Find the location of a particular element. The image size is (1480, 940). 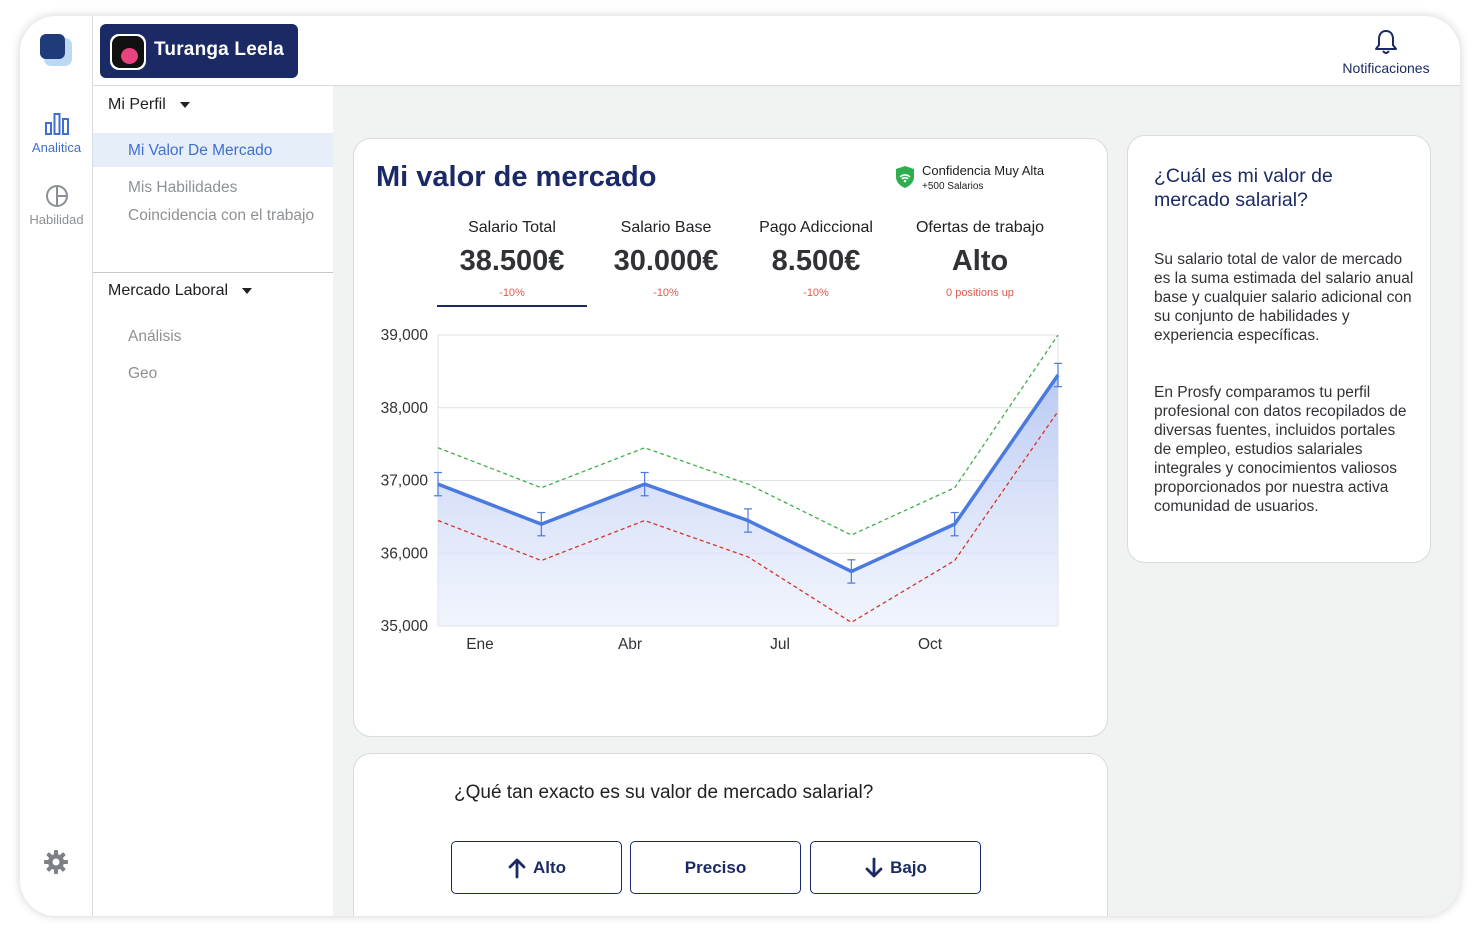

nav-item-coincidencia: Coincidencia con el trabajo is located at coordinates (221, 215).